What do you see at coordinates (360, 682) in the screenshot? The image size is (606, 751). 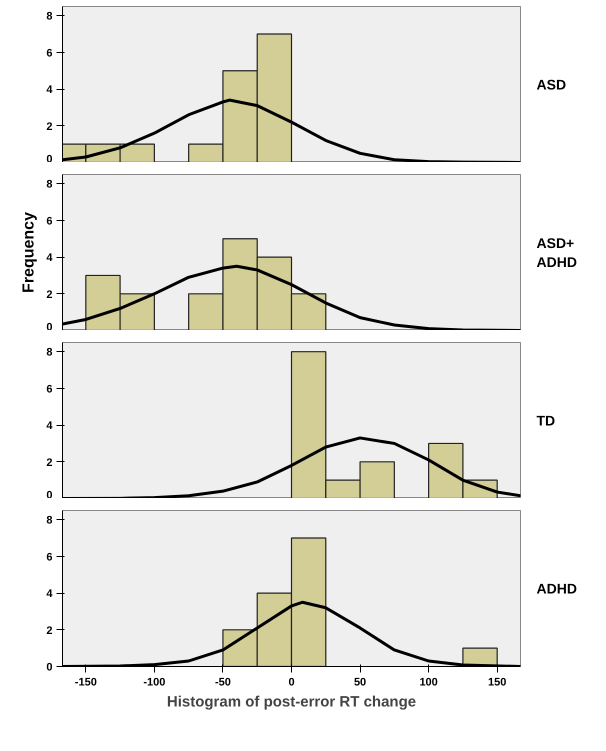 I see `x-tick-label: 50` at bounding box center [360, 682].